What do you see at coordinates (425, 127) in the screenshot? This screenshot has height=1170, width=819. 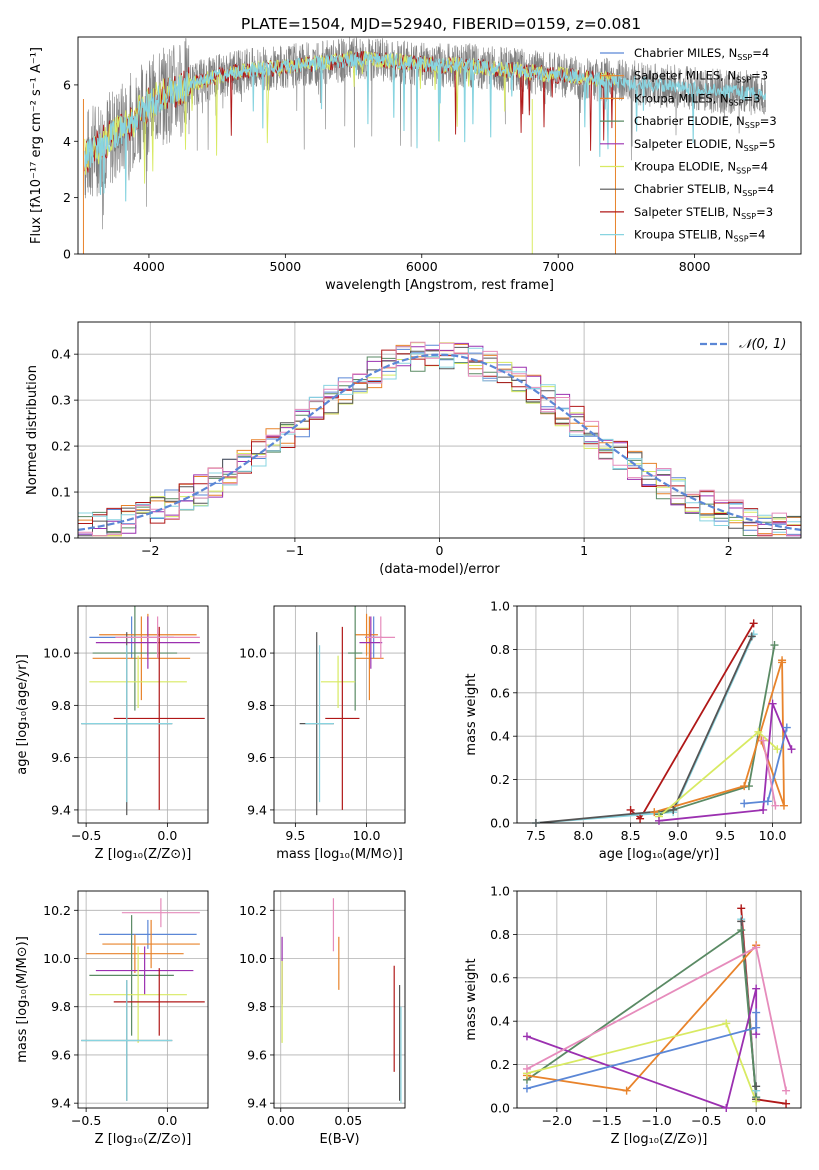 I see `spectrum-model-kroupa-stelib` at bounding box center [425, 127].